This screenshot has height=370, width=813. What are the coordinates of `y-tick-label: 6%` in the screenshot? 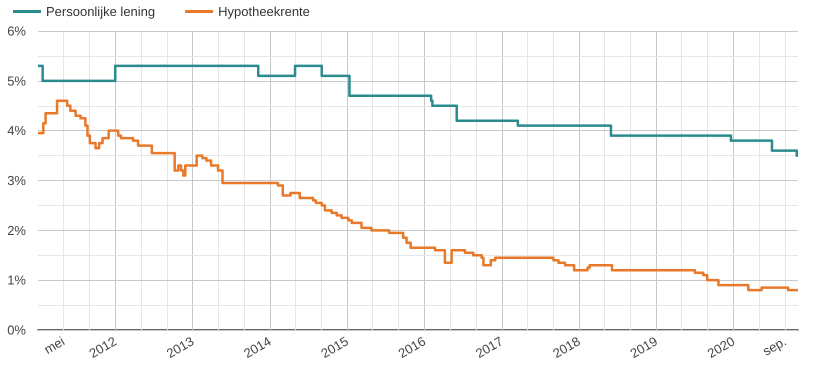 It's located at (16, 31).